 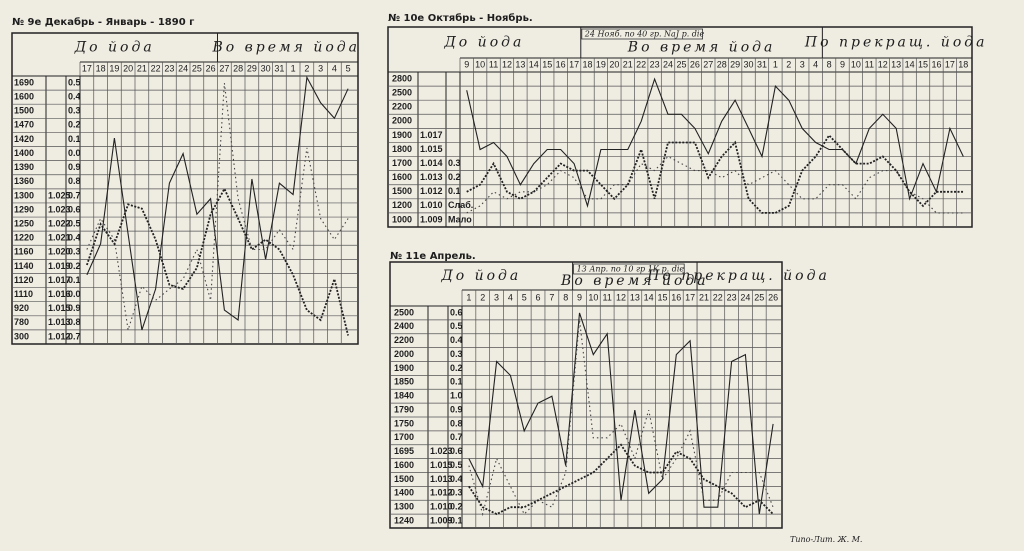 What do you see at coordinates (762, 64) in the screenshot?
I see `day-label: 31` at bounding box center [762, 64].